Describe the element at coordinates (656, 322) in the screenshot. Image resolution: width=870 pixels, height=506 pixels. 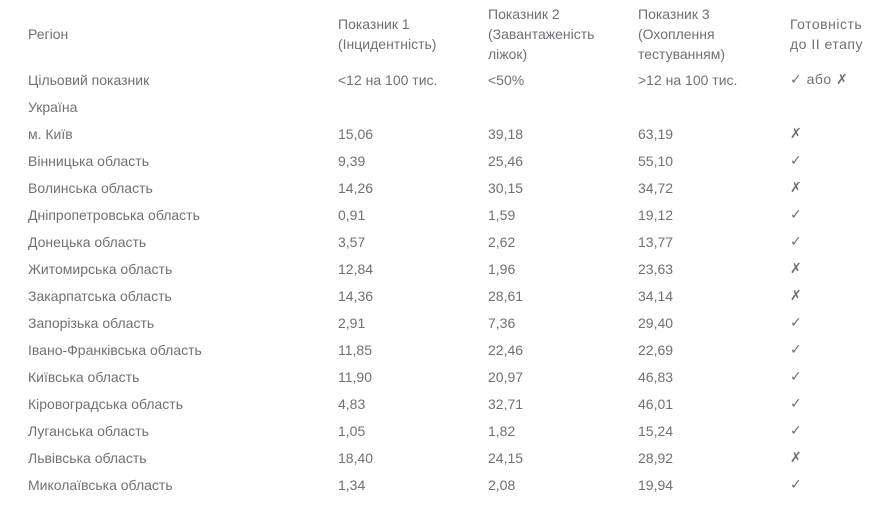
I see `indicator3-cell: 29,40` at that location.